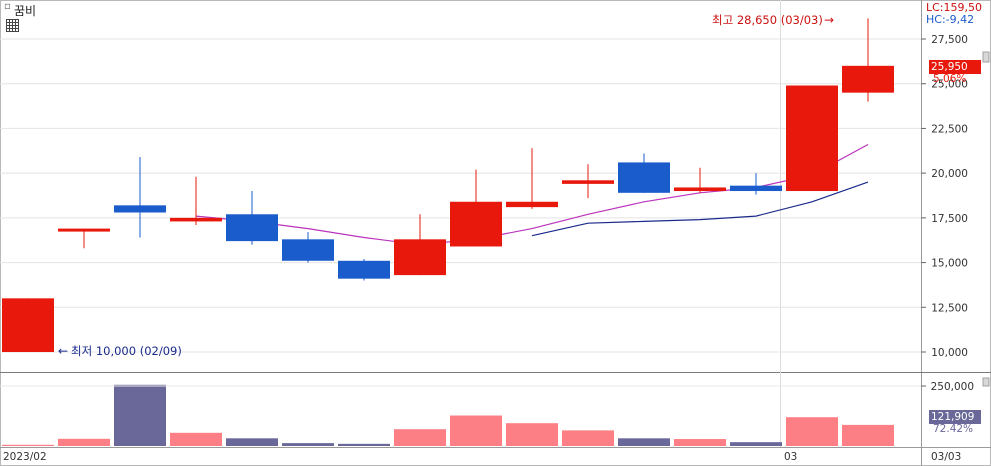  What do you see at coordinates (986, 57) in the screenshot?
I see `price-scroll-handle` at bounding box center [986, 57].